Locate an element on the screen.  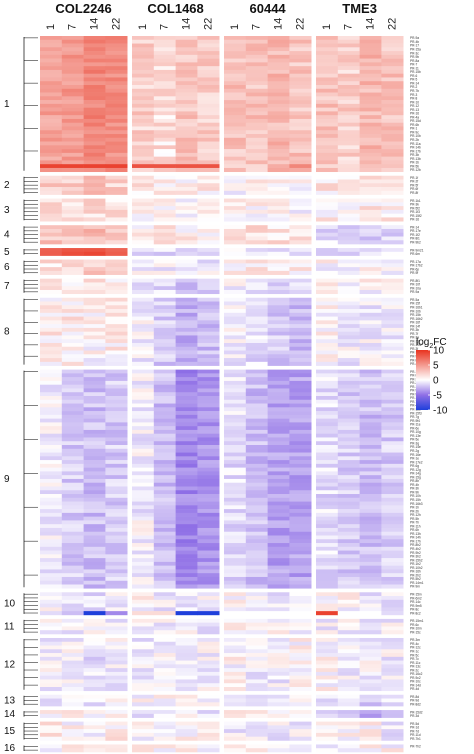
row-label: PR-9a is located at coordinates (414, 292).